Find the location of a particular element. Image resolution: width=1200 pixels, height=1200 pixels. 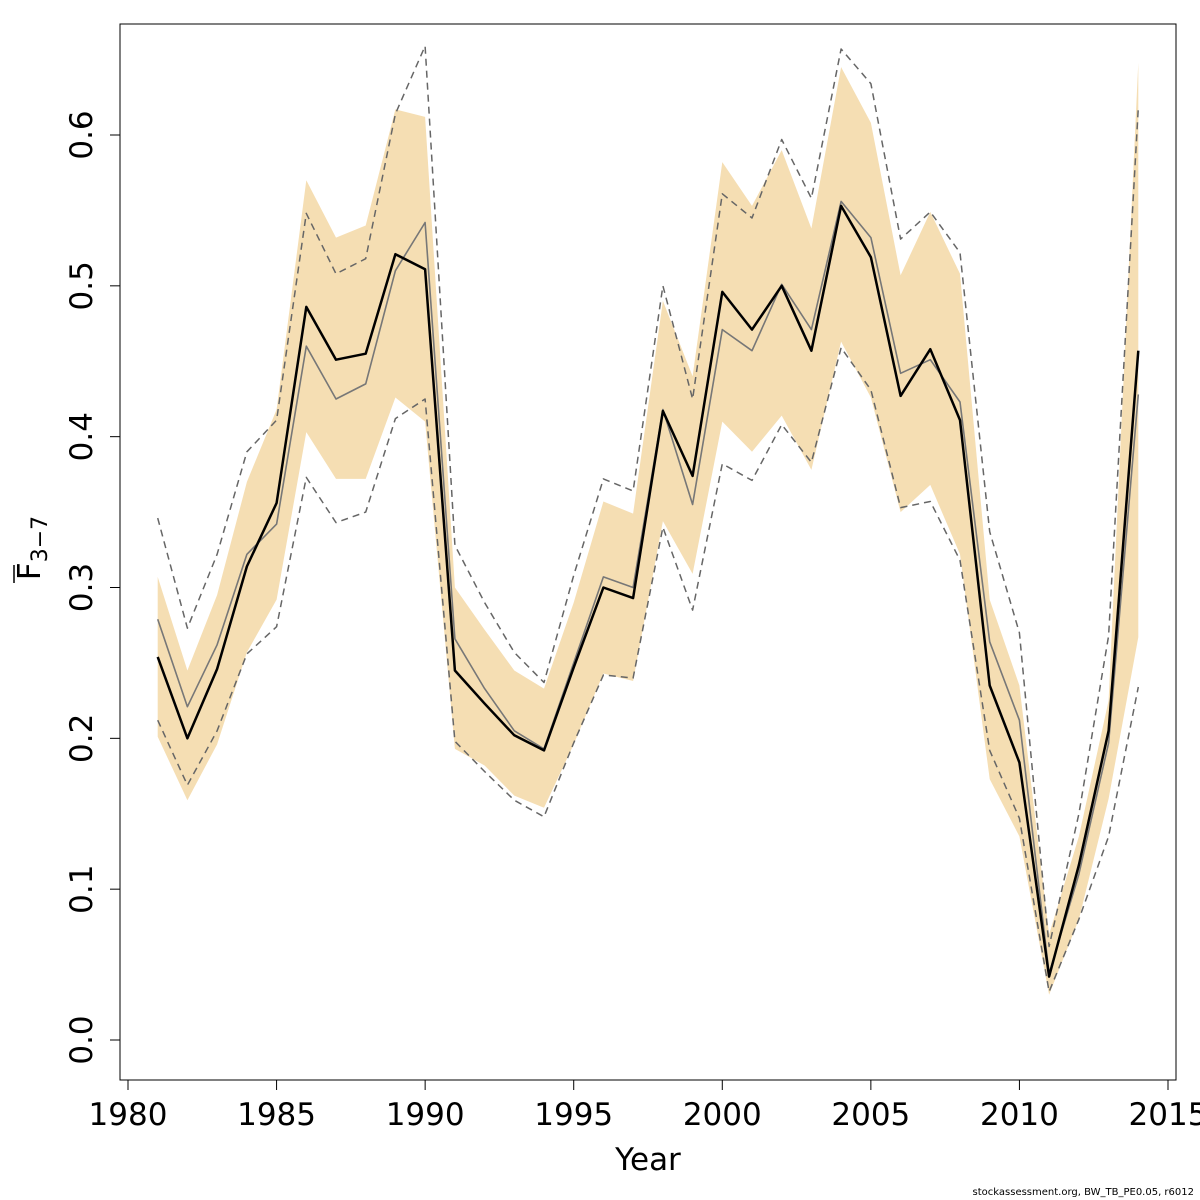

x-tick-label: 2005 is located at coordinates (870, 1115).